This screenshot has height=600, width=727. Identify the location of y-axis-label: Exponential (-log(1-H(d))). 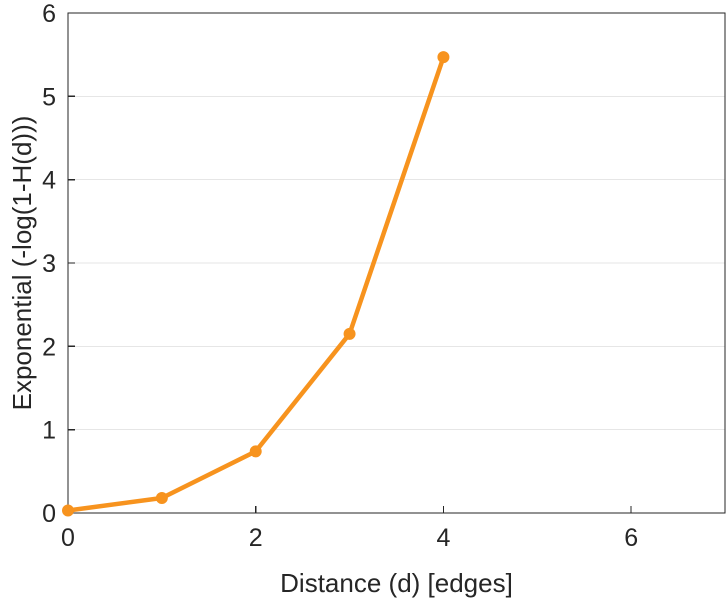
(22, 263).